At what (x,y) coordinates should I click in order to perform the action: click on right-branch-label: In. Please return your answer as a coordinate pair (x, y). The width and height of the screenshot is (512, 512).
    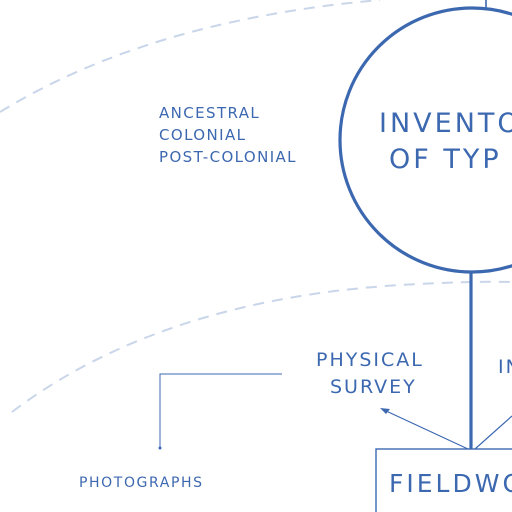
    Looking at the image, I should click on (505, 367).